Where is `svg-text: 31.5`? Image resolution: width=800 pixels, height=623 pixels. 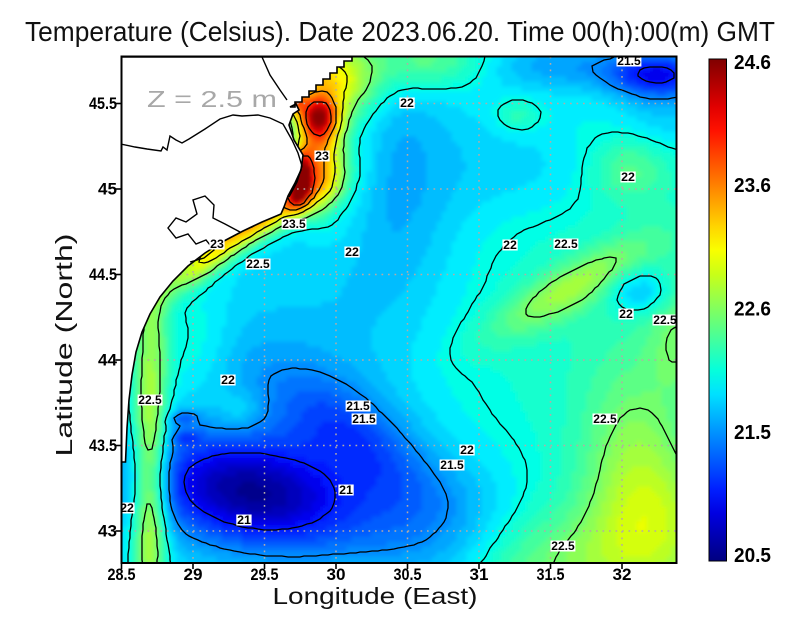
svg-text: 31.5 is located at coordinates (551, 575).